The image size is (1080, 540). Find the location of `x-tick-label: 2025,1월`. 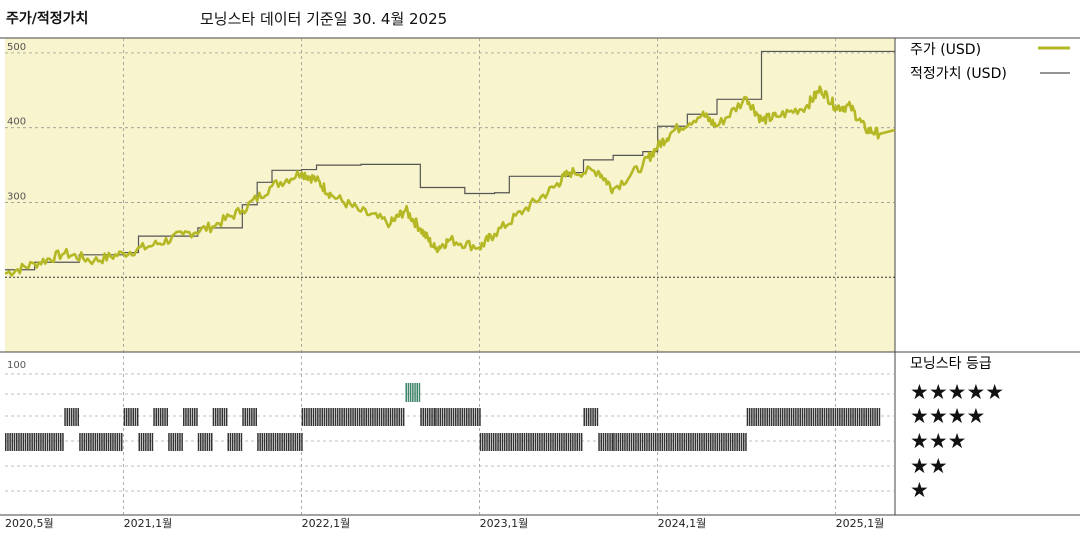

x-tick-label: 2025,1월 is located at coordinates (860, 523).